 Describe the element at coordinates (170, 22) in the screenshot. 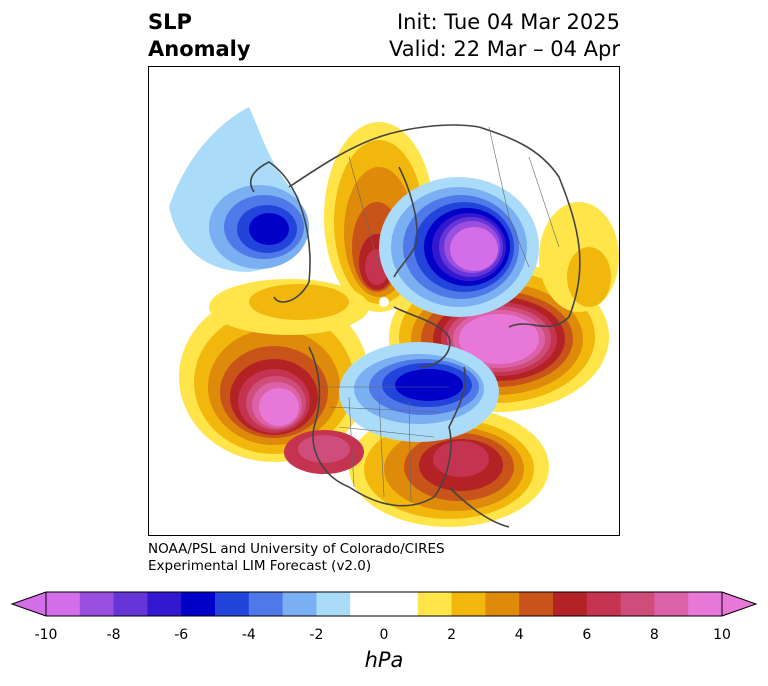

I see `title-line-1: SLP` at that location.